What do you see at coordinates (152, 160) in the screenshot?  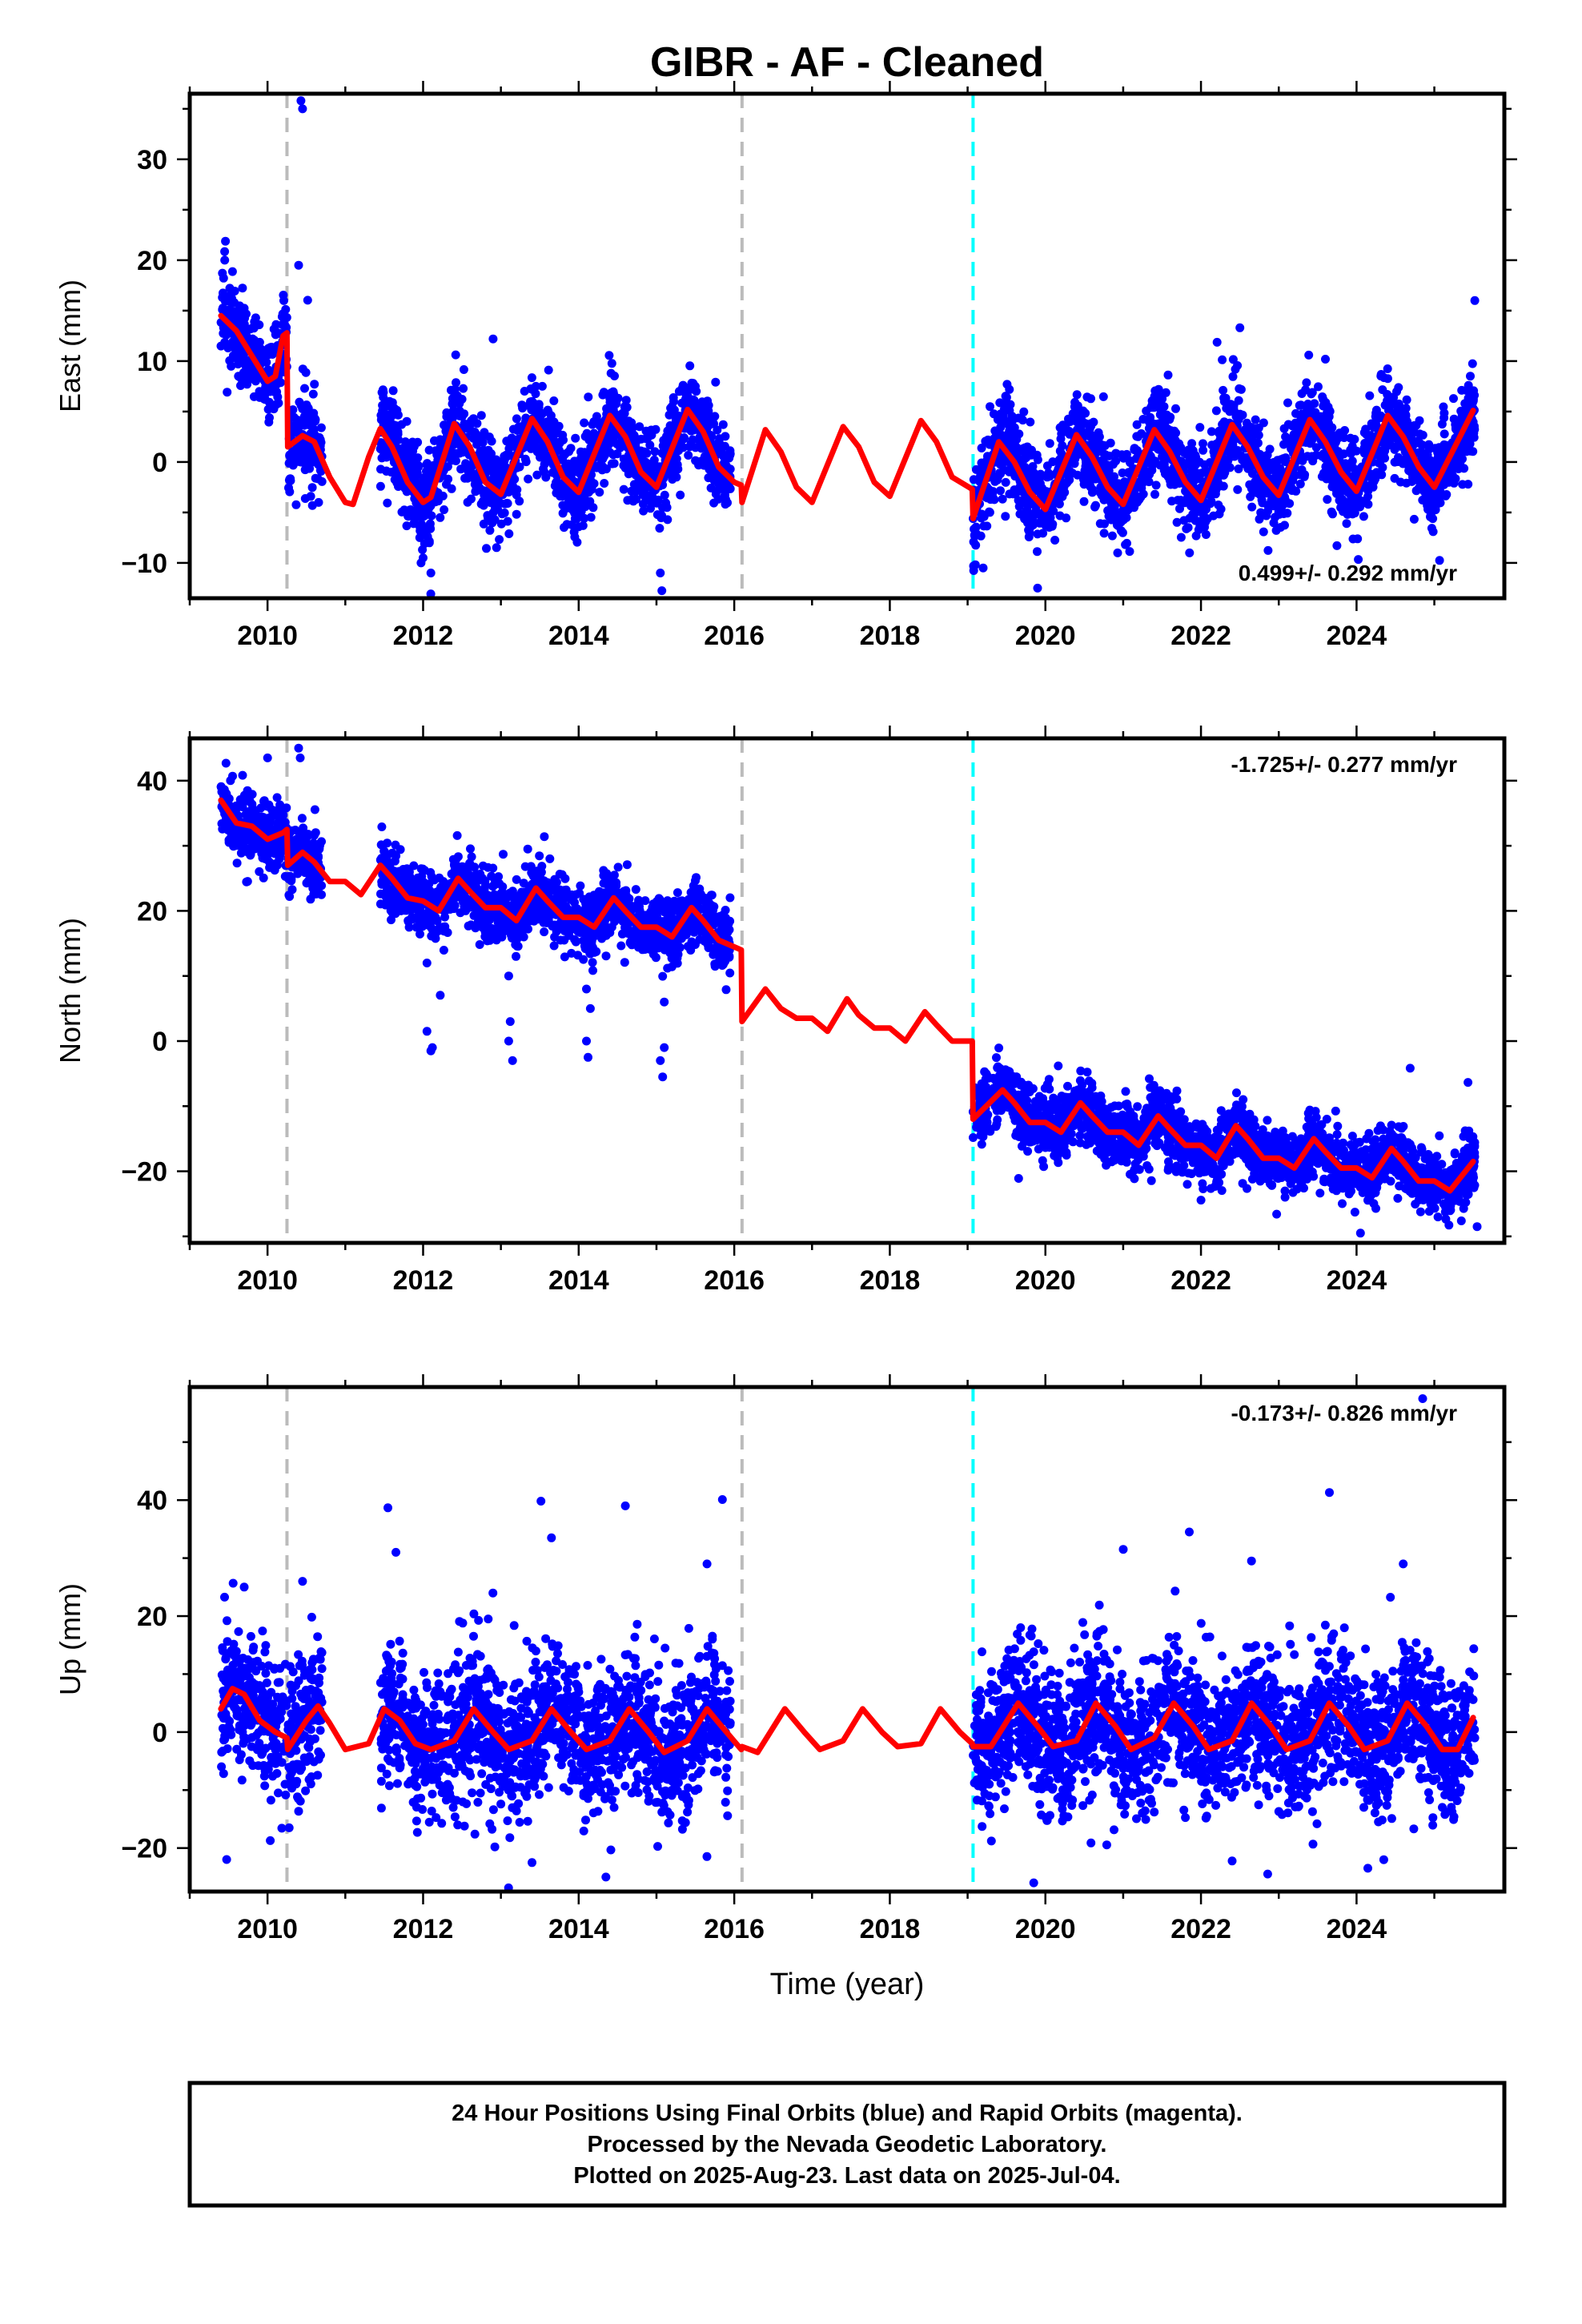 I see `y-tick-label: 30` at bounding box center [152, 160].